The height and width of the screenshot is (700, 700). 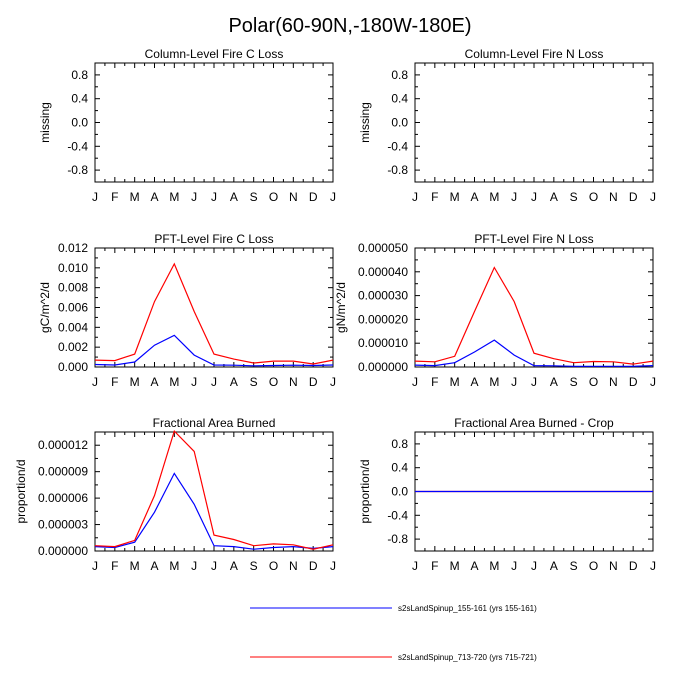 I want to click on plot-frame, so click(x=214, y=122).